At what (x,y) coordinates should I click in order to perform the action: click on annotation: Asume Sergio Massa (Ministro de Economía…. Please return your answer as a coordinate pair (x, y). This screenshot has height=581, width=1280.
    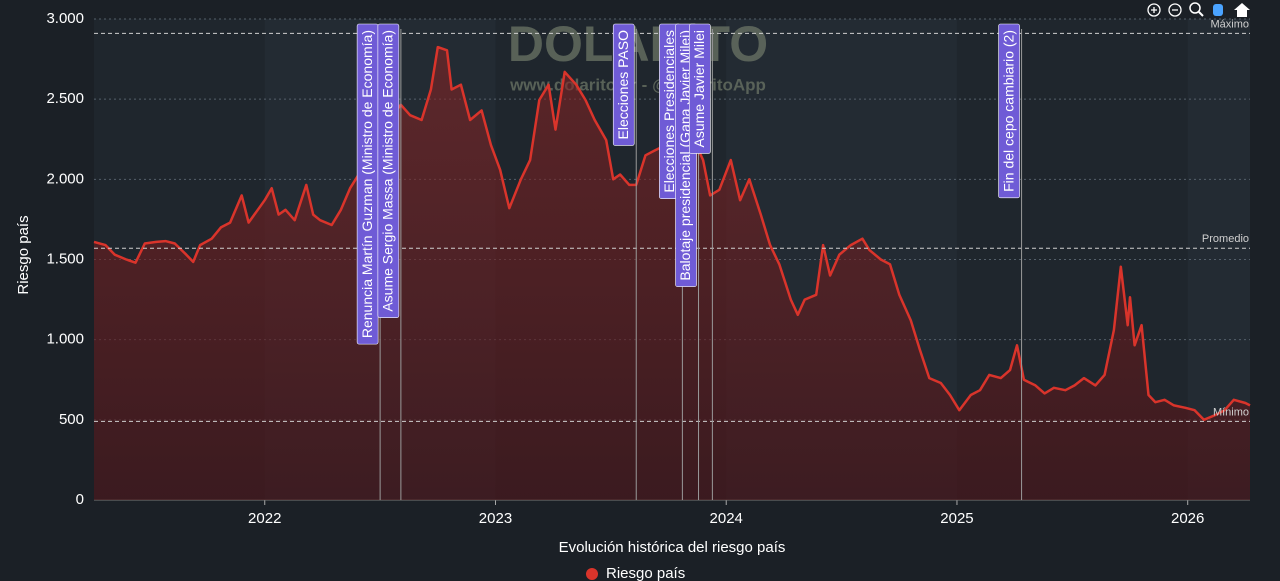
    Looking at the image, I should click on (388, 170).